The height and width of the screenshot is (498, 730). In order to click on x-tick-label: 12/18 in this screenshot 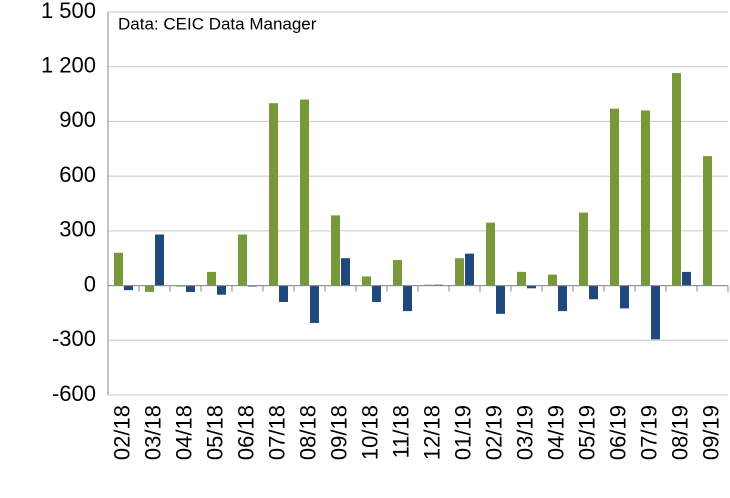, I will do `click(431, 432)`.